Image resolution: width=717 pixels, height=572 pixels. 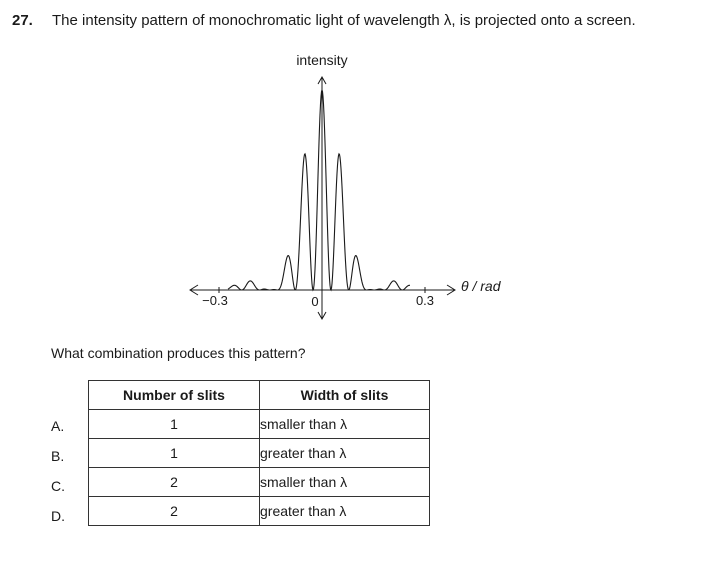 I want to click on y-axis-up-arrow, so click(x=322, y=80).